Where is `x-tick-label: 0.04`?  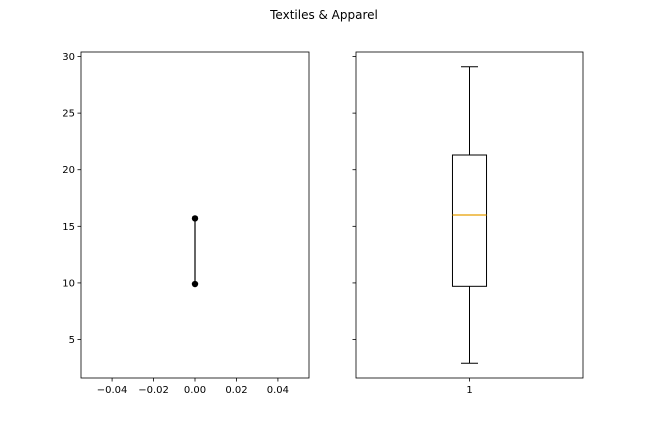
x-tick-label: 0.04 is located at coordinates (278, 390).